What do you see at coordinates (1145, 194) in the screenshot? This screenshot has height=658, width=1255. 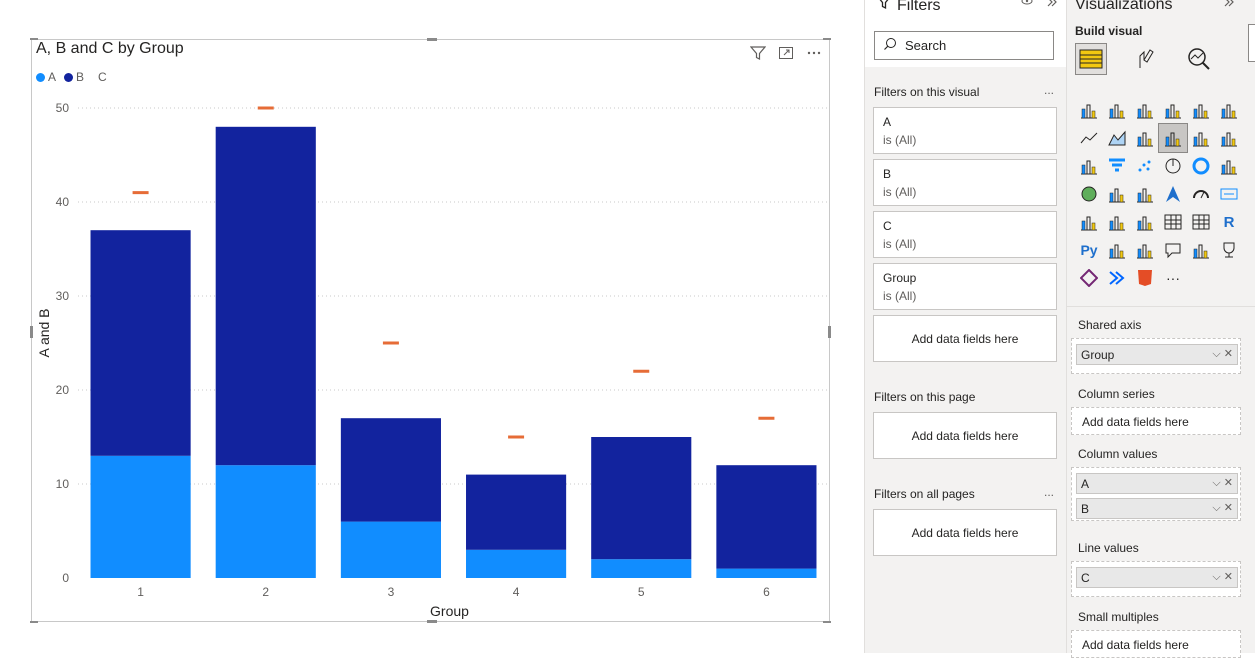 I see `shape-map-icon` at bounding box center [1145, 194].